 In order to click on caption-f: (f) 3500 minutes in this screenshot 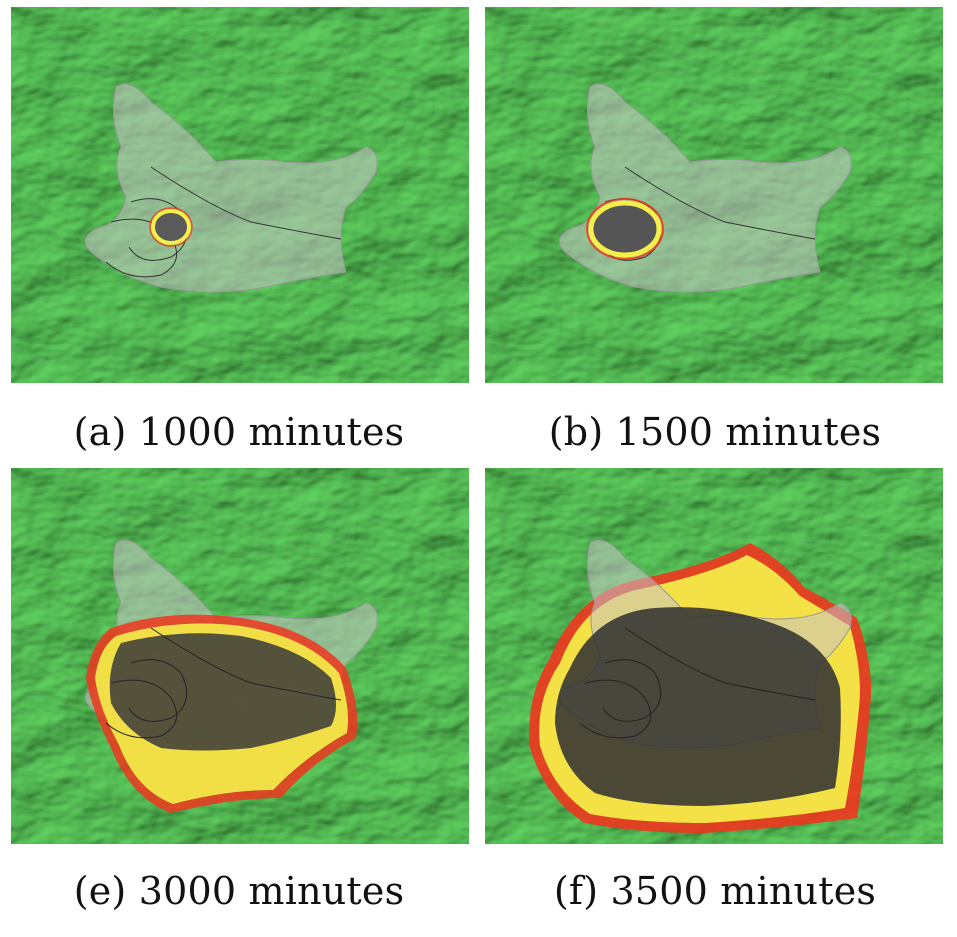, I will do `click(715, 891)`.